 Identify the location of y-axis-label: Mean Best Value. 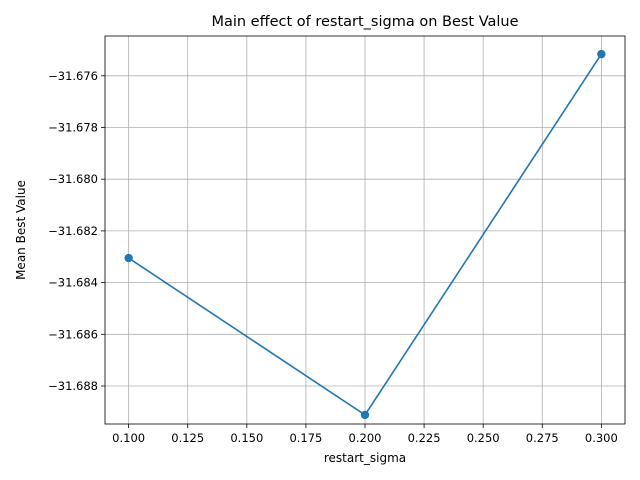
(21, 230).